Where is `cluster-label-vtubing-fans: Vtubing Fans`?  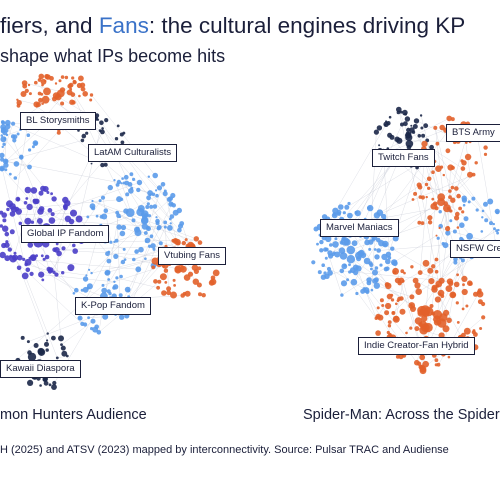
cluster-label-vtubing-fans: Vtubing Fans is located at coordinates (192, 256).